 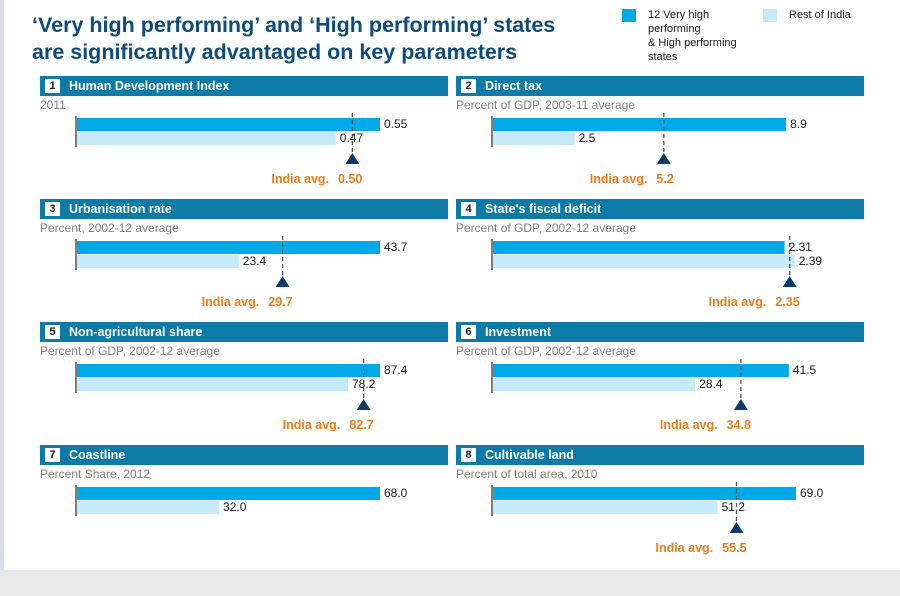 What do you see at coordinates (657, 518) in the screenshot?
I see `bar-chart: 69.0 51.2 India avg. 55.5` at bounding box center [657, 518].